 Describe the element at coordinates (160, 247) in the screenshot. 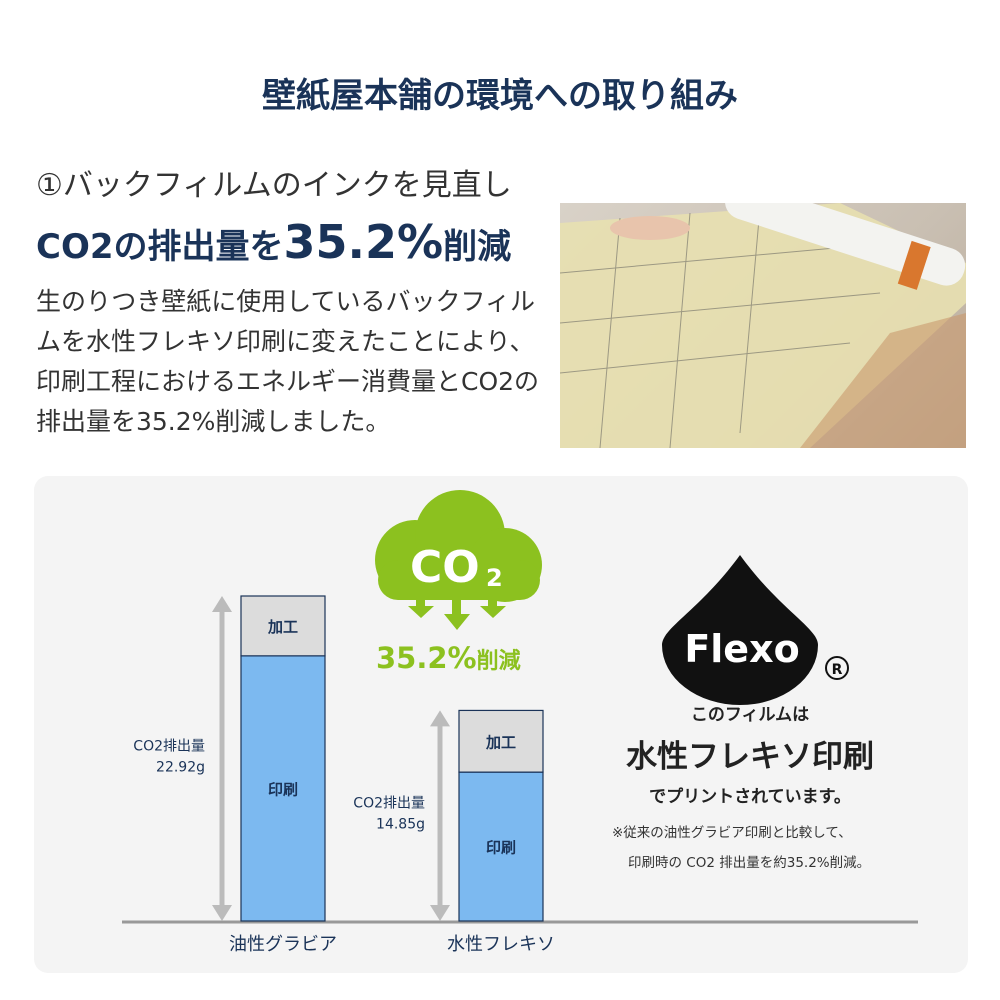

I see `headline-pre: CO2の排出量を` at that location.